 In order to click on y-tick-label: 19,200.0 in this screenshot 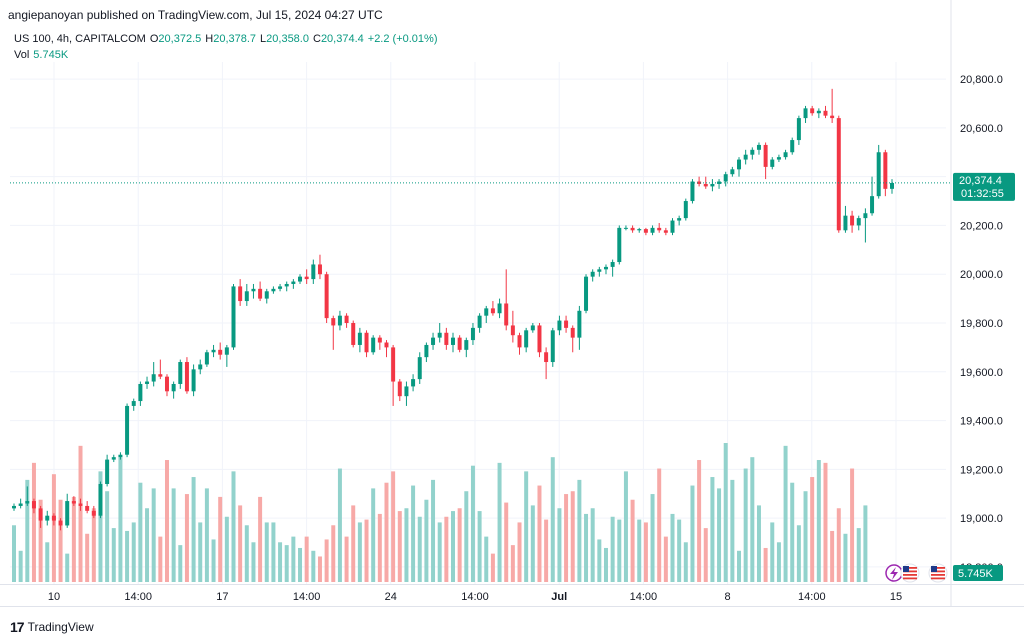, I will do `click(981, 470)`.